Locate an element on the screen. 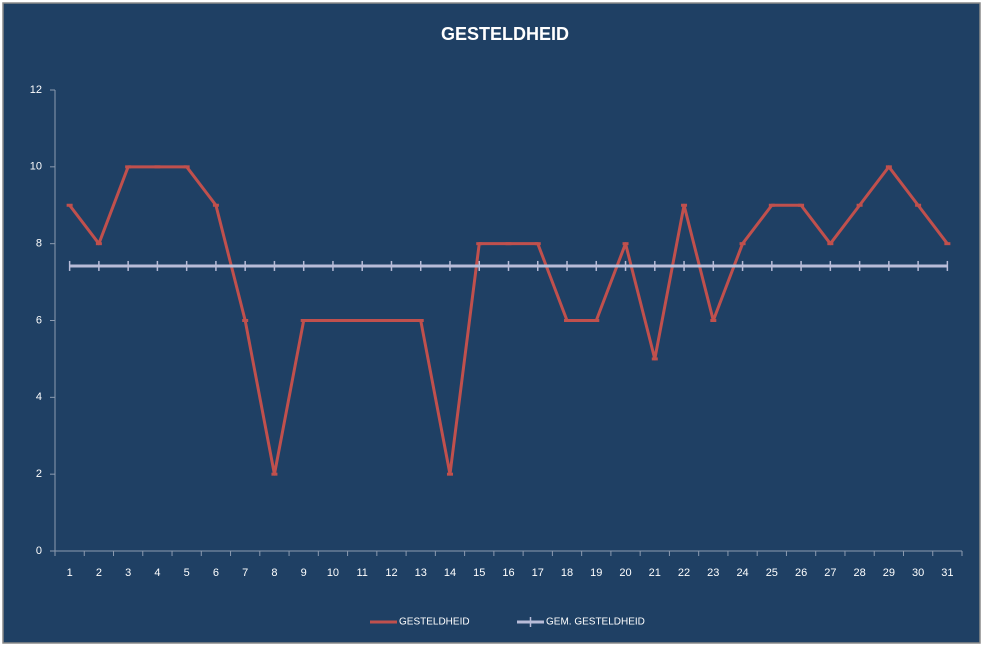 The height and width of the screenshot is (648, 987). x-tick-label: 7 is located at coordinates (245, 573).